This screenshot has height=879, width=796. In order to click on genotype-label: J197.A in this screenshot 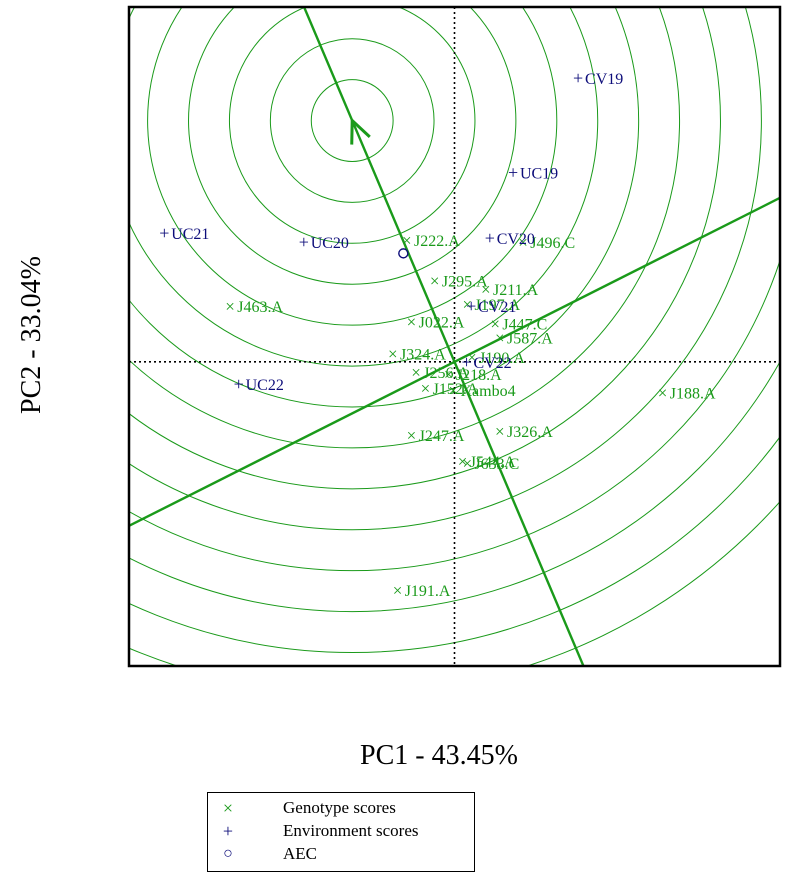, I will do `click(497, 305)`.